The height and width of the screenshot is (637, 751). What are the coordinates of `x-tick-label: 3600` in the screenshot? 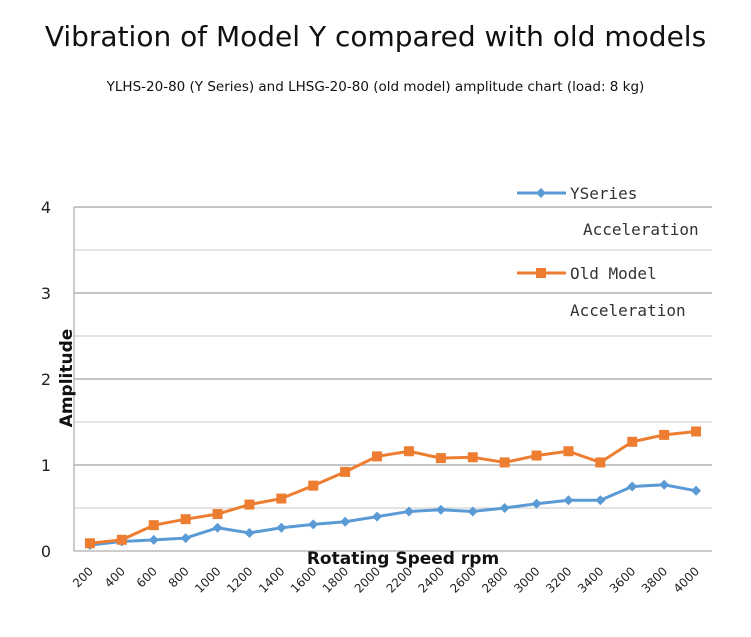 It's located at (622, 579).